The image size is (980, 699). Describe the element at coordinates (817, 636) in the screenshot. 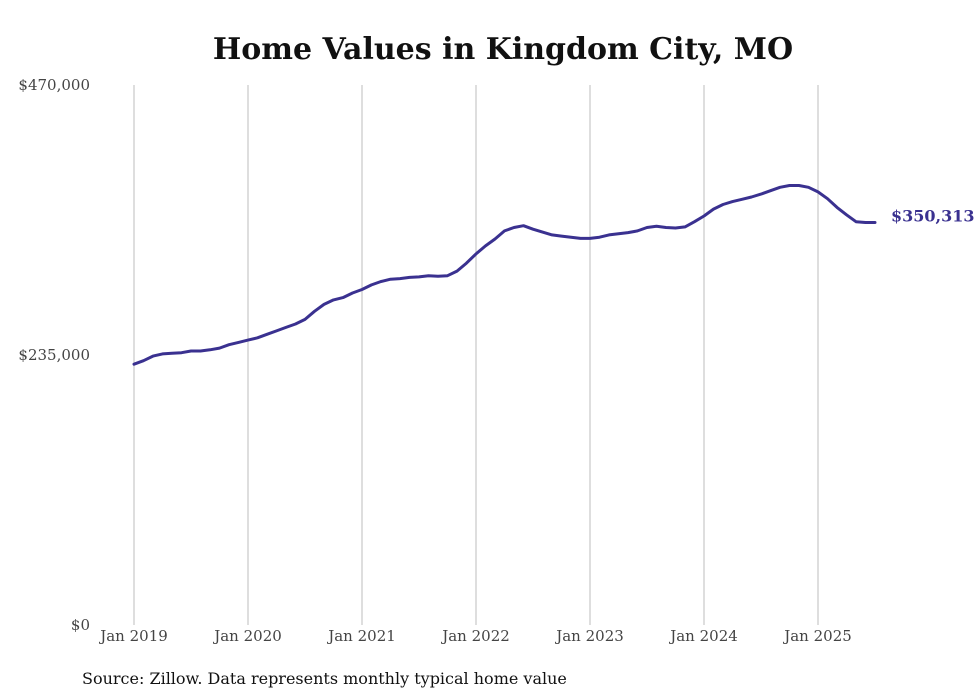

I see `x-tick-label-6: Jan 2025` at that location.